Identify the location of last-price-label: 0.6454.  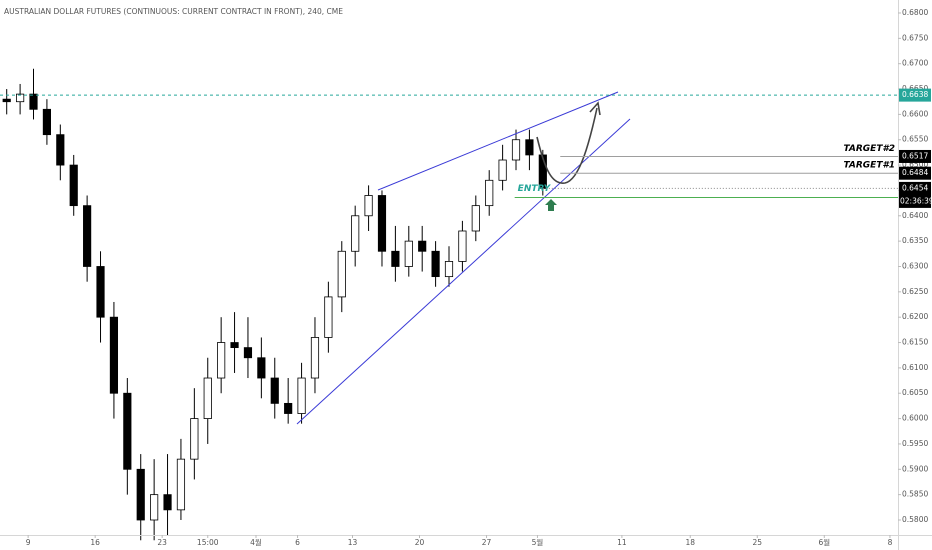
(915, 187).